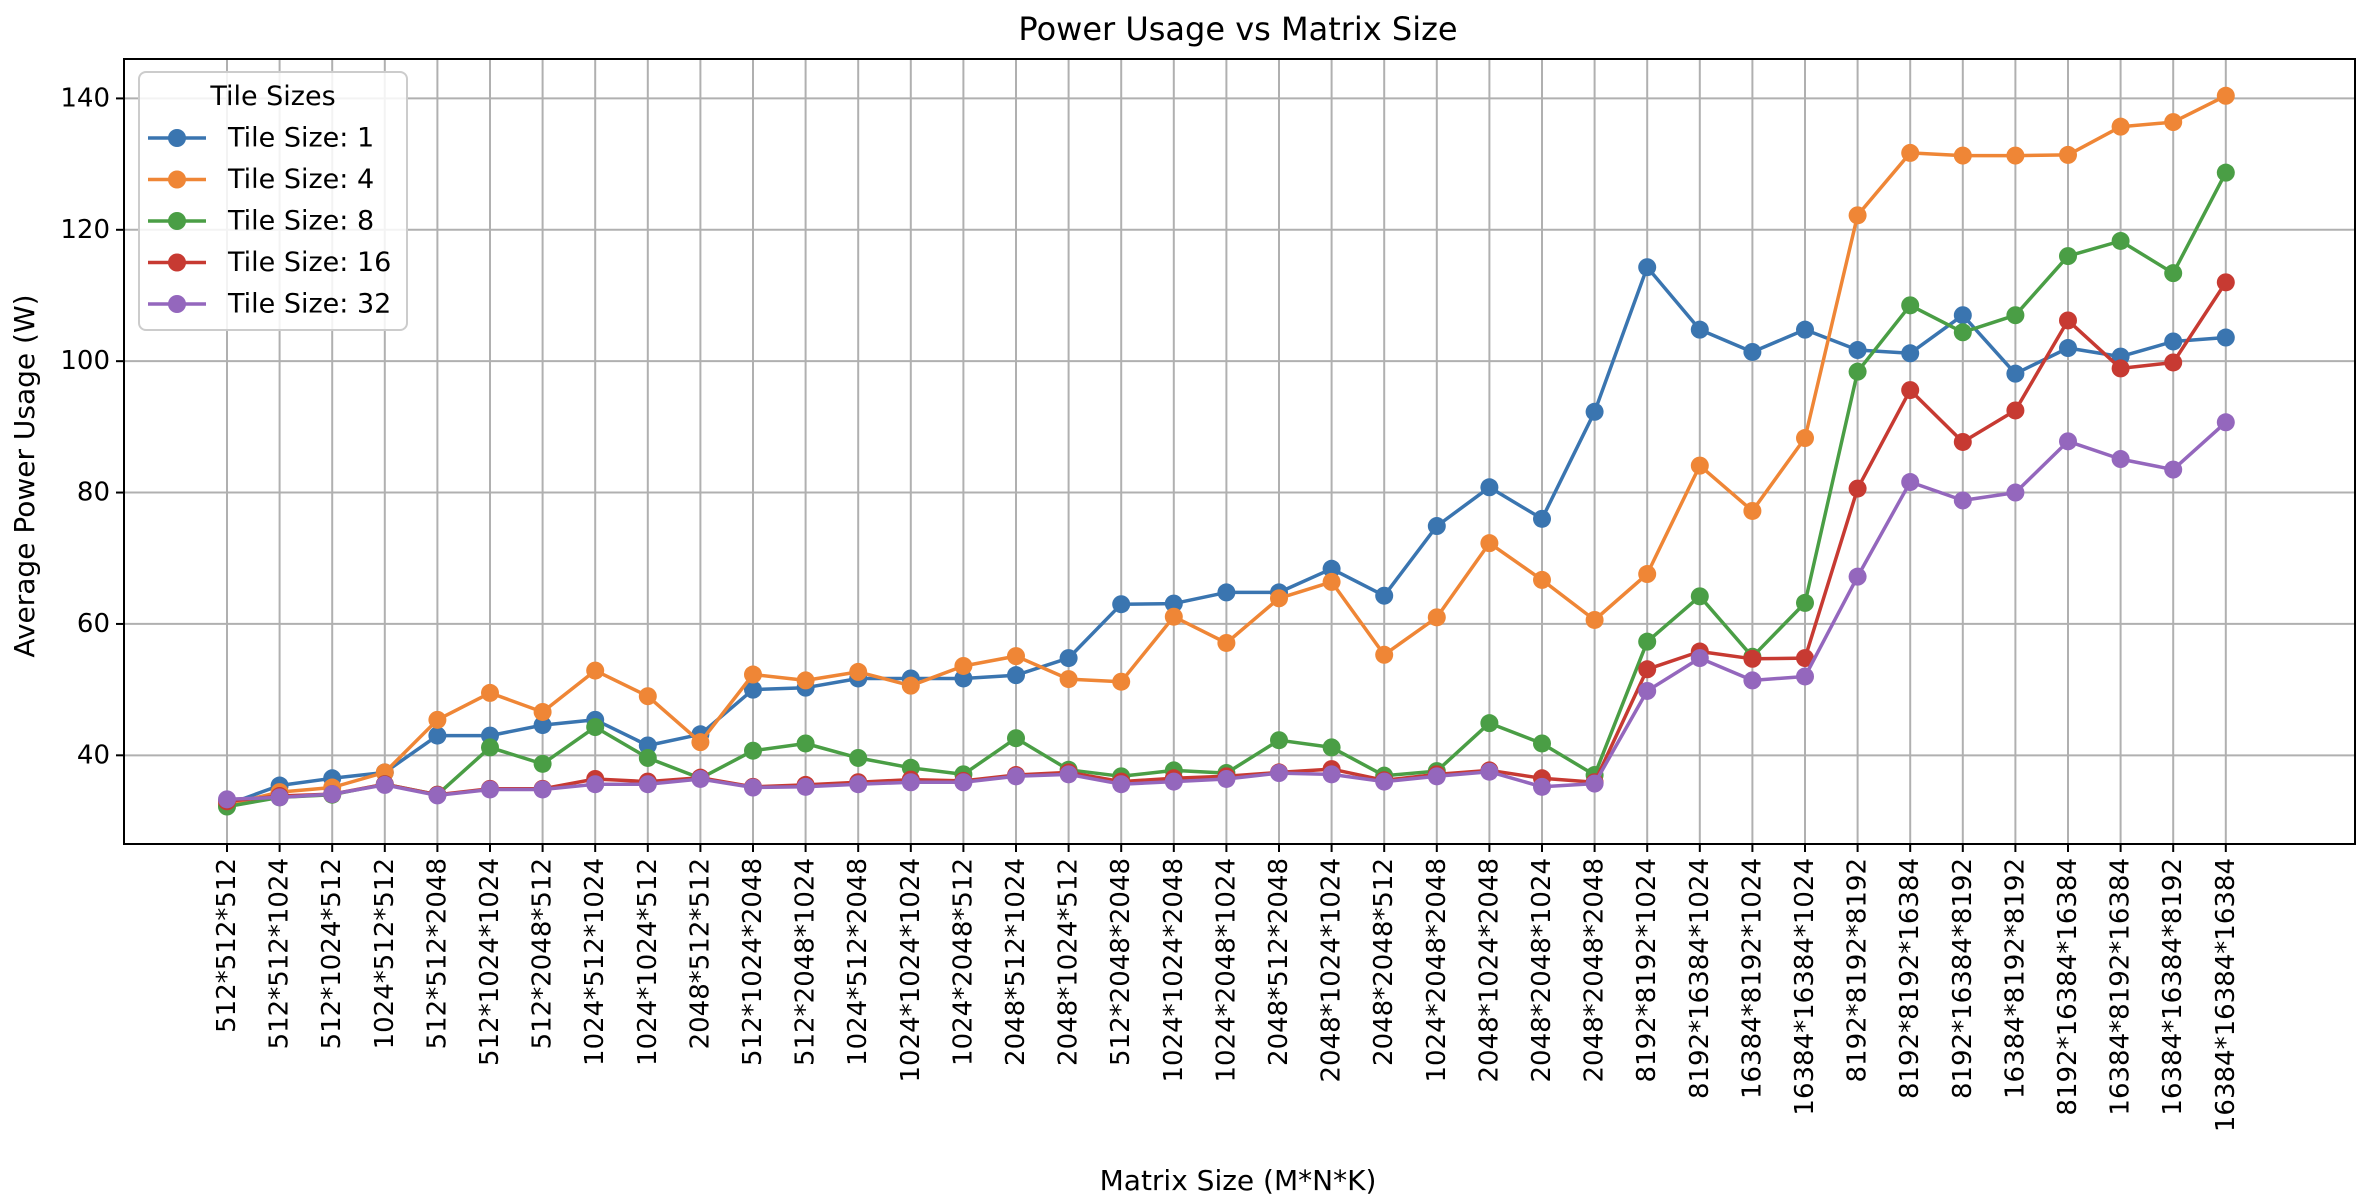 The width and height of the screenshot is (2364, 1204). Describe the element at coordinates (1279, 962) in the screenshot. I see `x-tick-label: 2048*512*2048` at that location.